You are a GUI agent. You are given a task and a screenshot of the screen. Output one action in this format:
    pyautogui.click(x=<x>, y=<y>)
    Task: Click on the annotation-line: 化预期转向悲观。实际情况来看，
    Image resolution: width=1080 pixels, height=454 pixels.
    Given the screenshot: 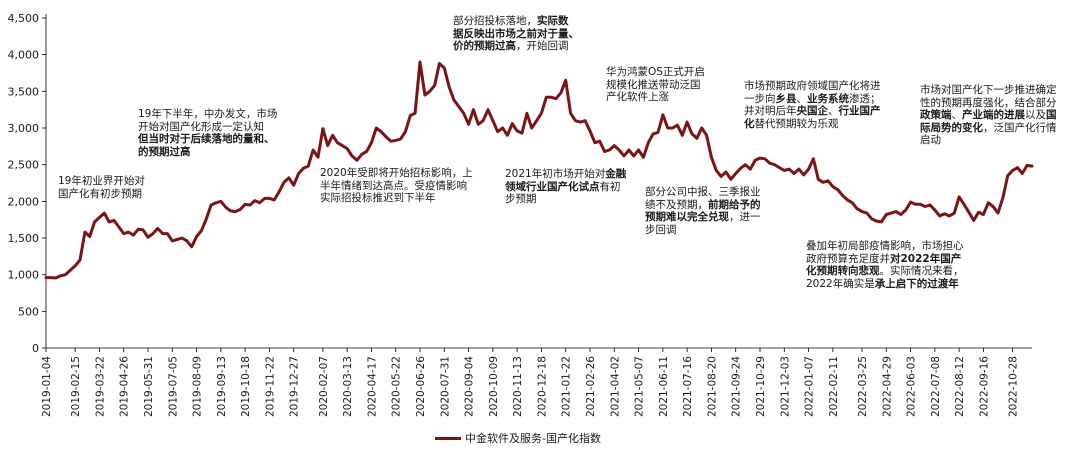 What is the action you would take?
    pyautogui.click(x=885, y=271)
    